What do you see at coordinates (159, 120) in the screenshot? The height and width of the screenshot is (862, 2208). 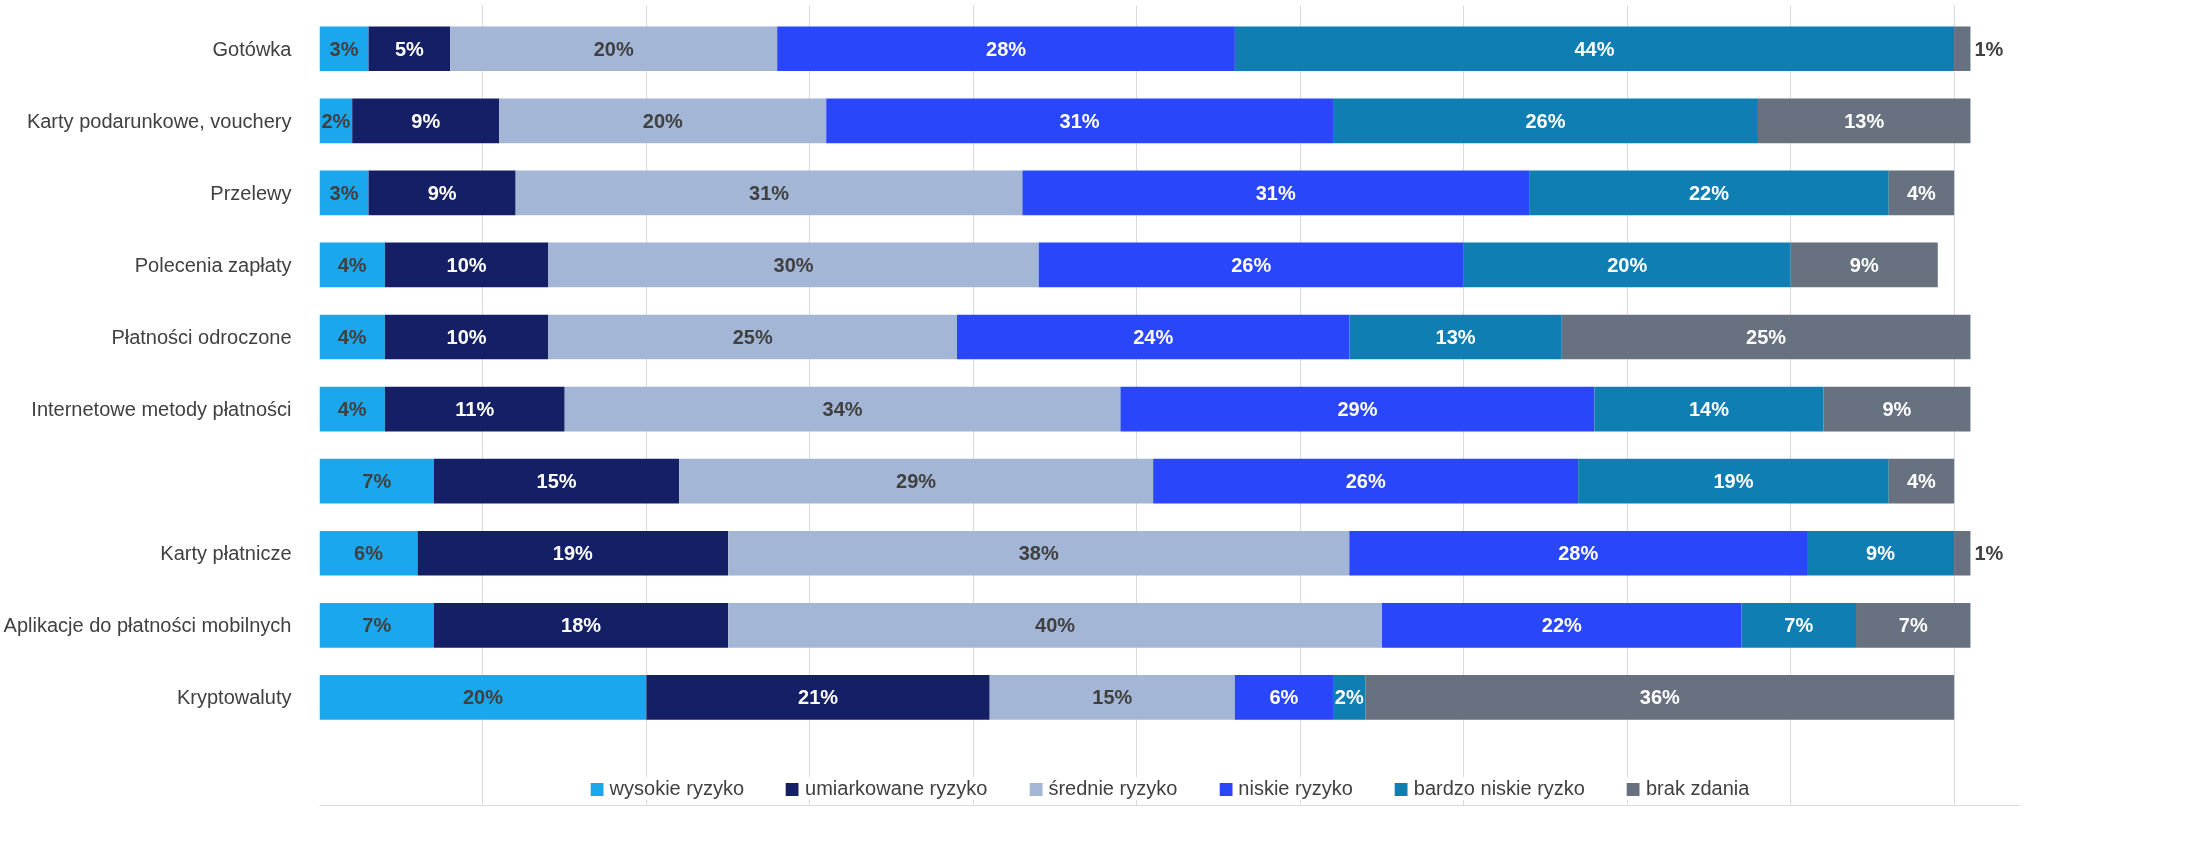 I see `y-tick-label: Karty podarunkowe, vouchery` at bounding box center [159, 120].